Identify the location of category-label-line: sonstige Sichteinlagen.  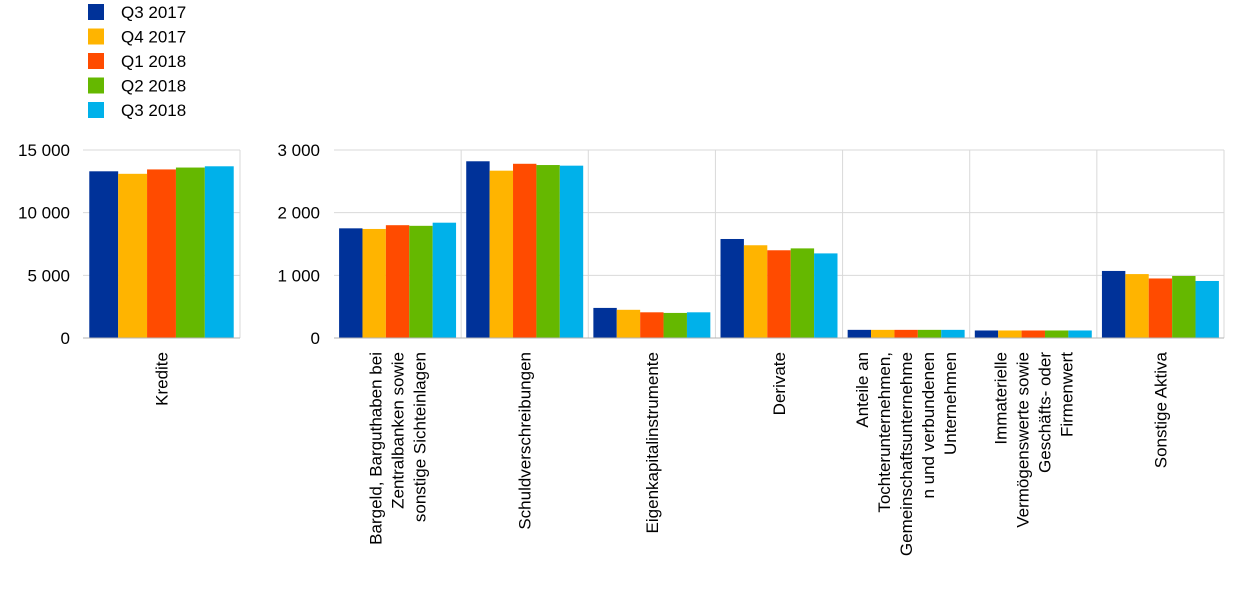
(420, 437).